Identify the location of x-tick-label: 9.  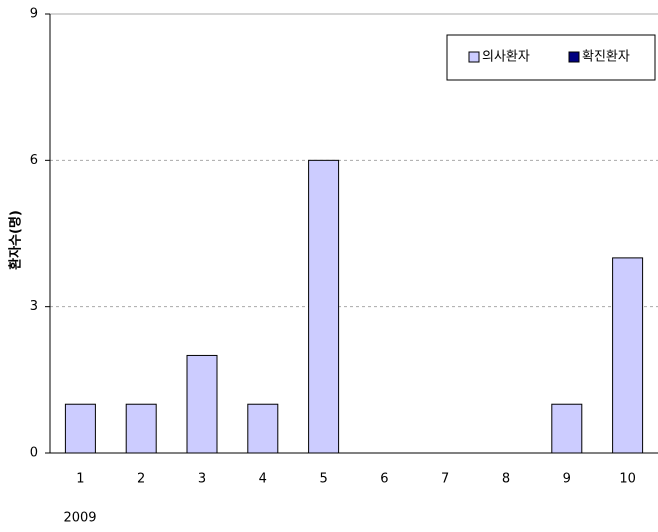
(567, 479).